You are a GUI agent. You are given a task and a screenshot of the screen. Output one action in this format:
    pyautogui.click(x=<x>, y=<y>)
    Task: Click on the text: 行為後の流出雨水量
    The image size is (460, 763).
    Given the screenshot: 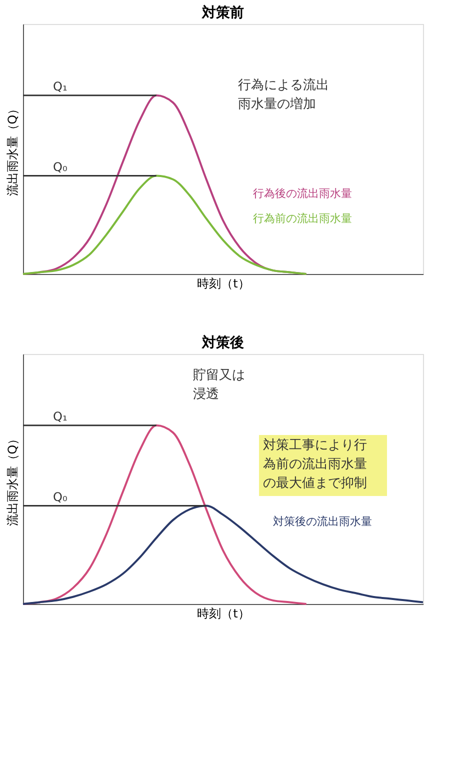 What is the action you would take?
    pyautogui.click(x=302, y=193)
    